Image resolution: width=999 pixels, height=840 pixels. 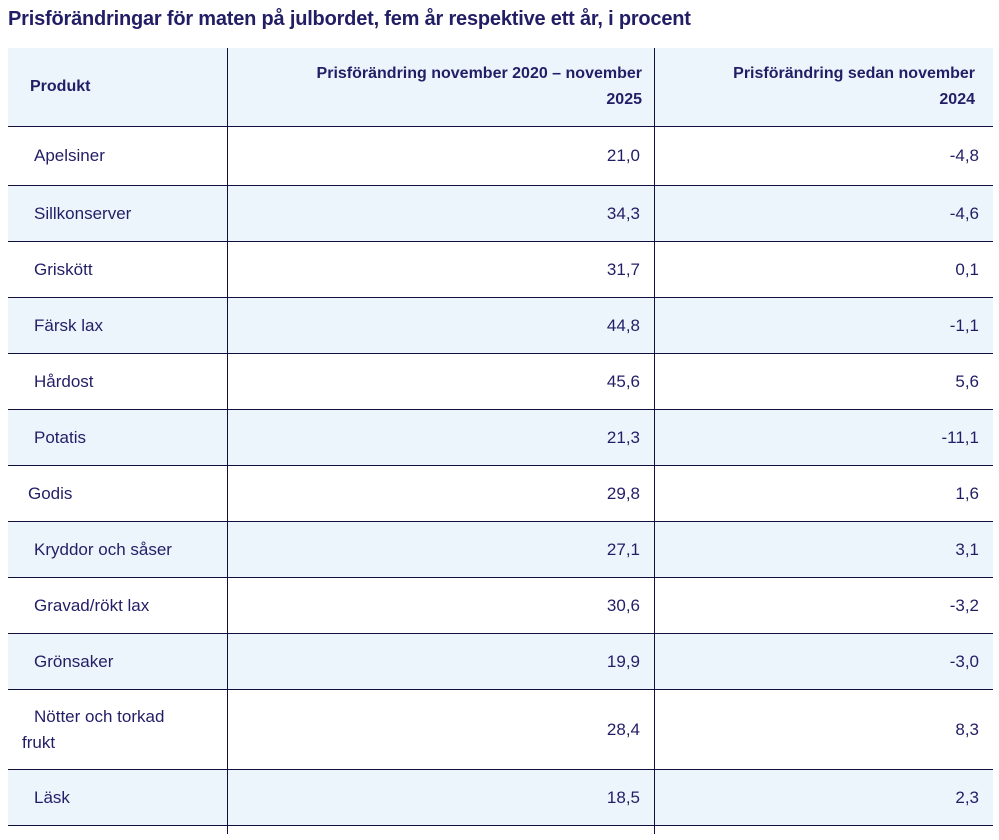 I want to click on table-row-cutoff, so click(x=500, y=830).